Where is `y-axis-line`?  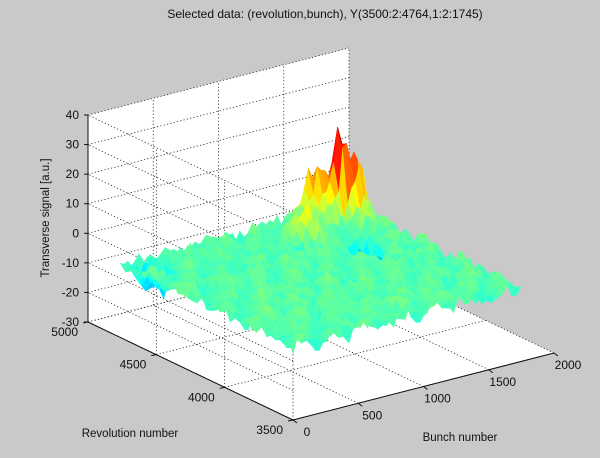 y-axis-line is located at coordinates (190, 371).